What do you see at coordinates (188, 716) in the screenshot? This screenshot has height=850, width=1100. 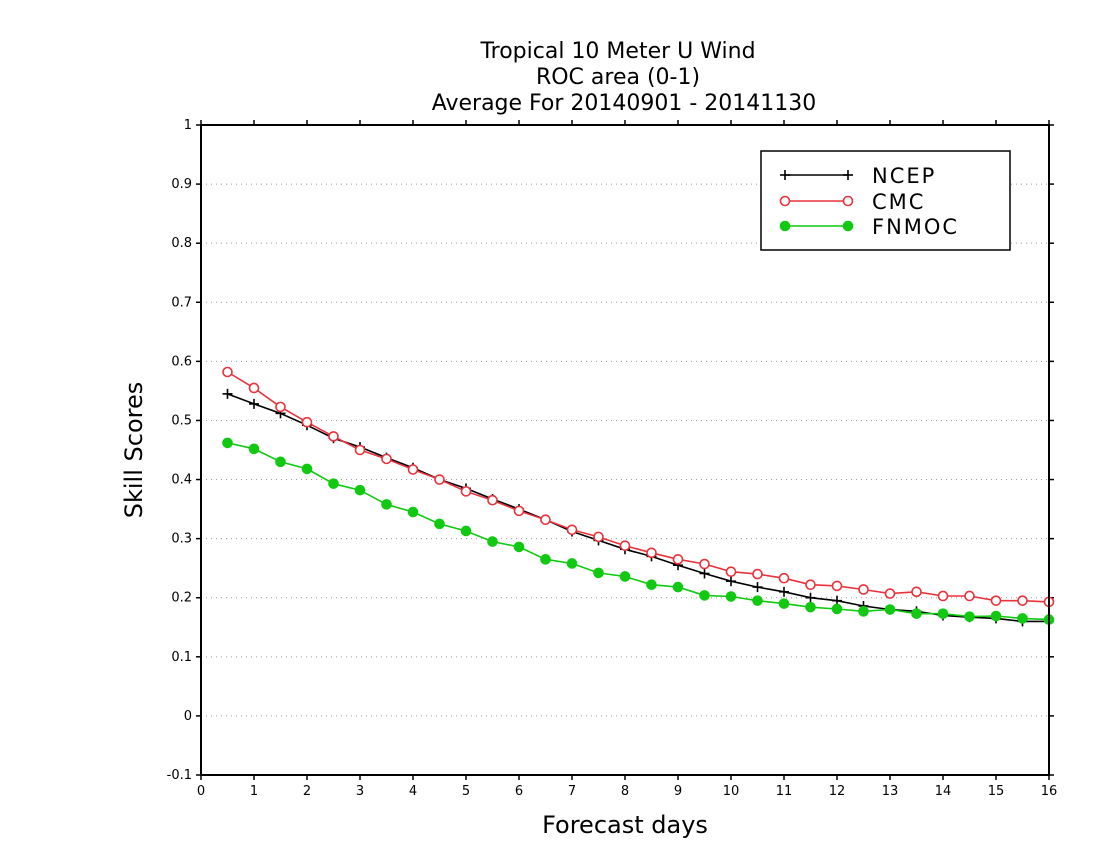 I see `y-tick-label: 0` at bounding box center [188, 716].